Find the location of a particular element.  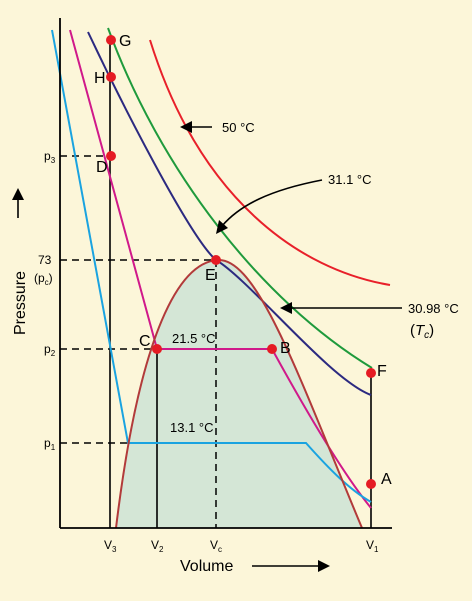

point-f is located at coordinates (371, 373).